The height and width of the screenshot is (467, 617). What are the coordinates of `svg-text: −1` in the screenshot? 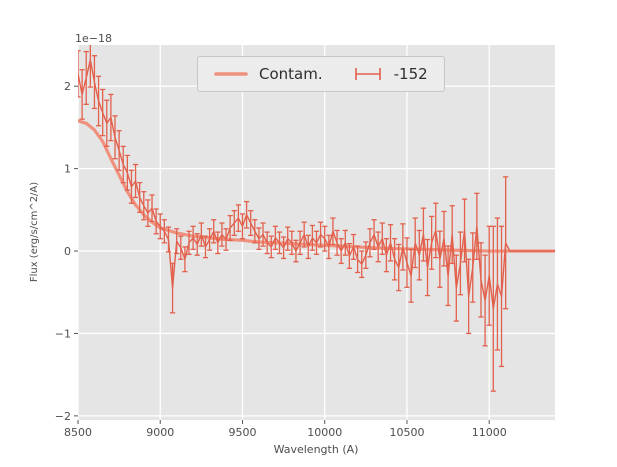 It's located at (63, 333).